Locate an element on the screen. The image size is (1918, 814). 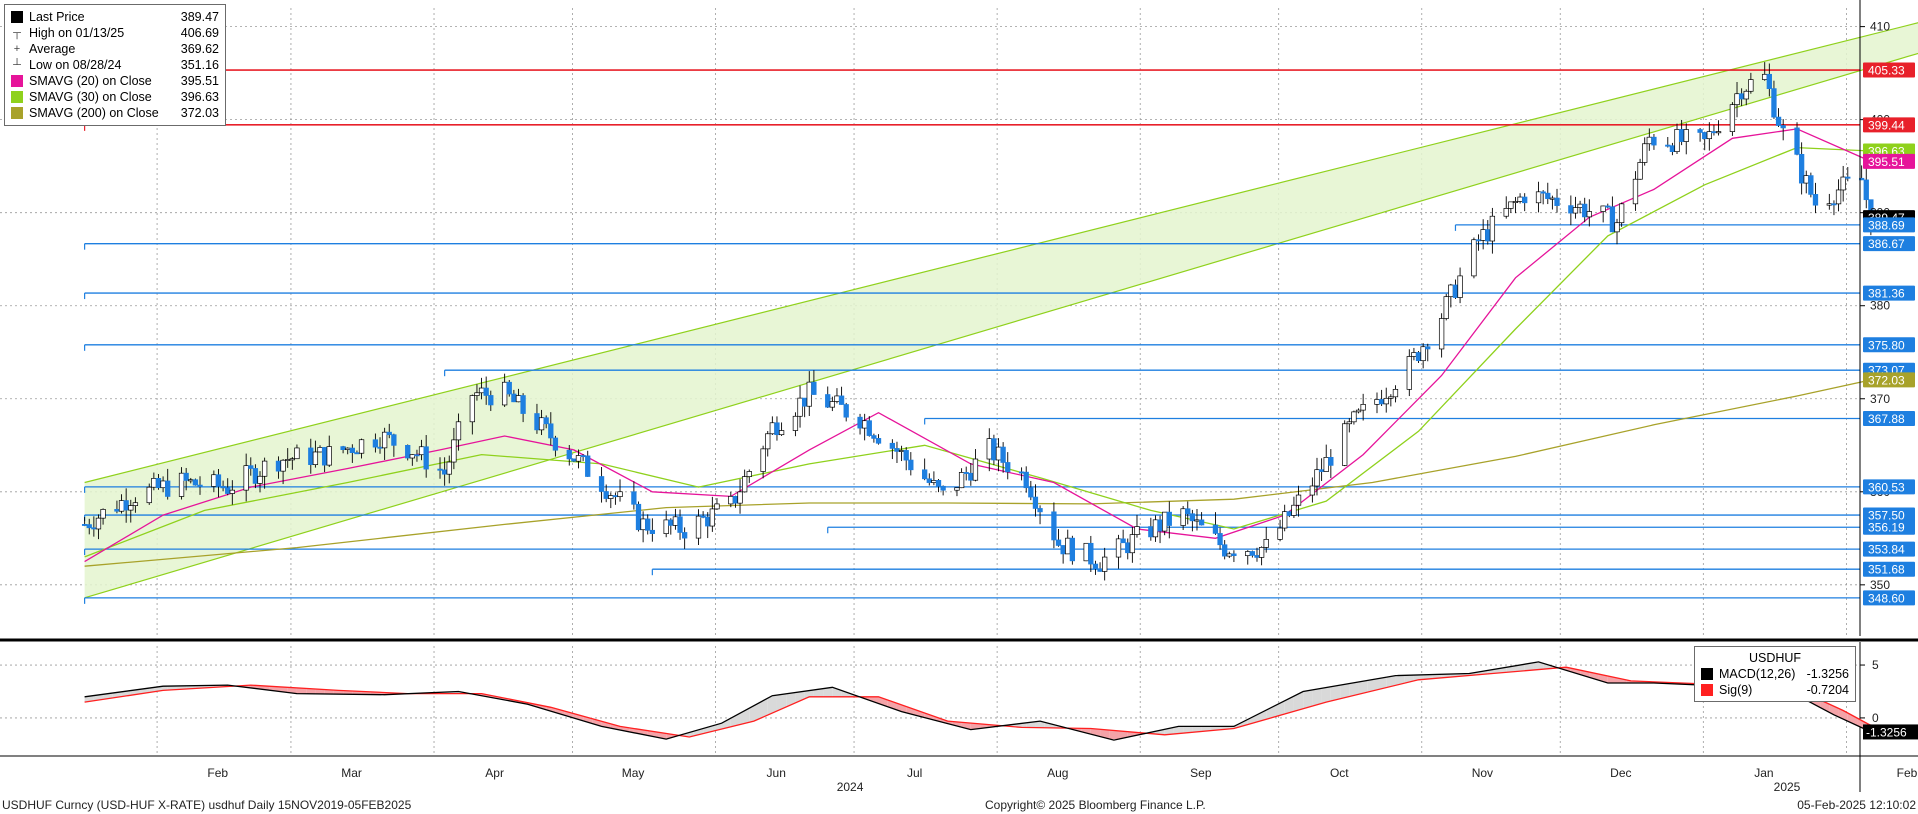
legend-item-name: SMAVG (20) on Close is located at coordinates (90, 81).